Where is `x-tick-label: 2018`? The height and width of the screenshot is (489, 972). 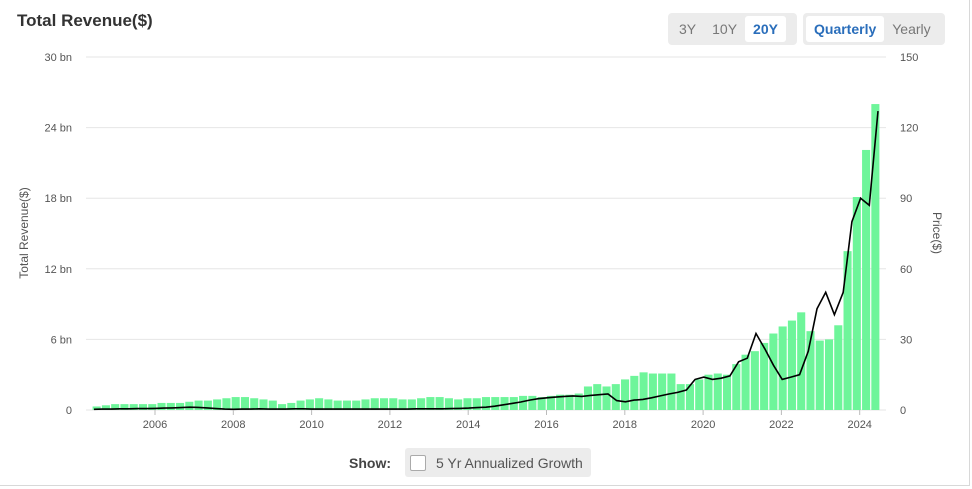
x-tick-label: 2018 is located at coordinates (625, 425).